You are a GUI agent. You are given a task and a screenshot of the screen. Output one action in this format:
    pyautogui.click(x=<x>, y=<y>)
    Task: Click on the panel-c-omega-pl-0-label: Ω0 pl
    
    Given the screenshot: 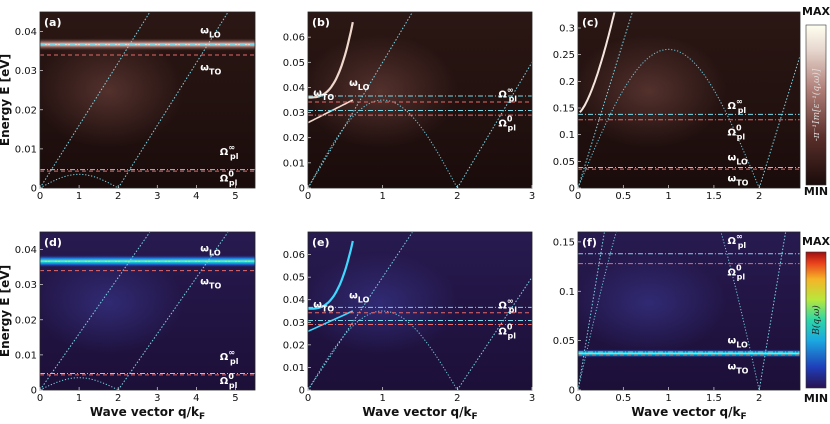 What is the action you would take?
    pyautogui.click(x=737, y=133)
    